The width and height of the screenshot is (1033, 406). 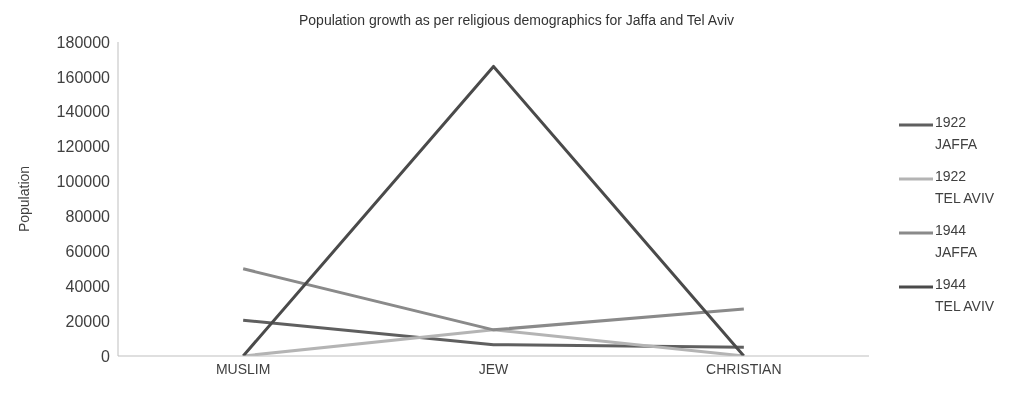 I want to click on y-tick-label: 180000, so click(x=83, y=42).